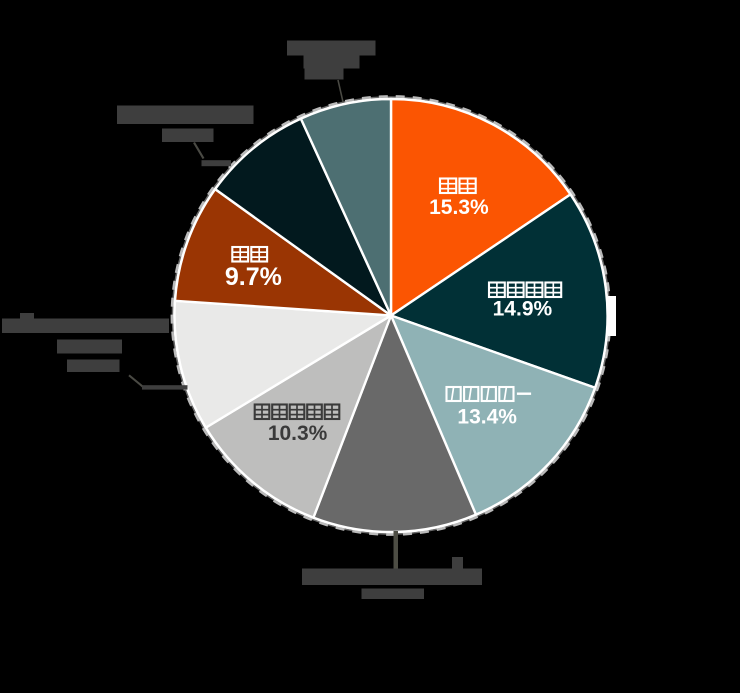 The width and height of the screenshot is (740, 693). What do you see at coordinates (253, 277) in the screenshot?
I see `svg-text: 9.7%` at bounding box center [253, 277].